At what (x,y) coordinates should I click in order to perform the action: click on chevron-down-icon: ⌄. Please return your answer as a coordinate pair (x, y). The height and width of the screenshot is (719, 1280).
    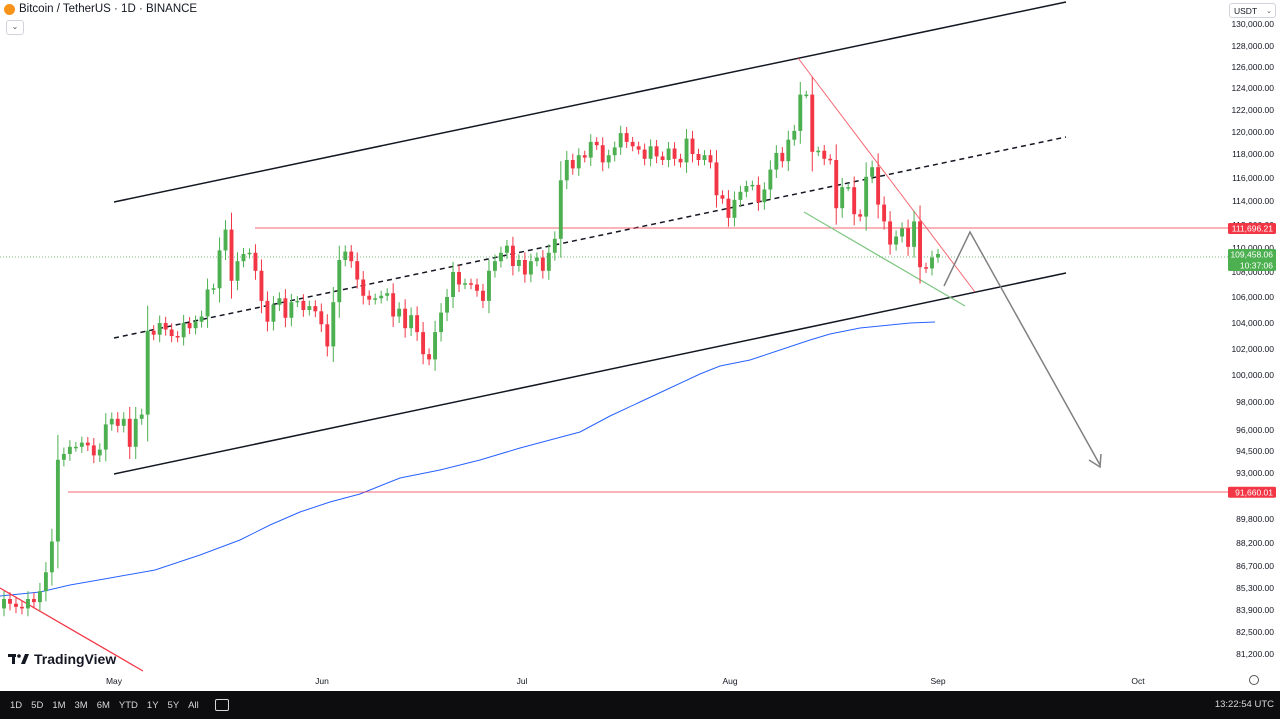
    Looking at the image, I should click on (15, 27).